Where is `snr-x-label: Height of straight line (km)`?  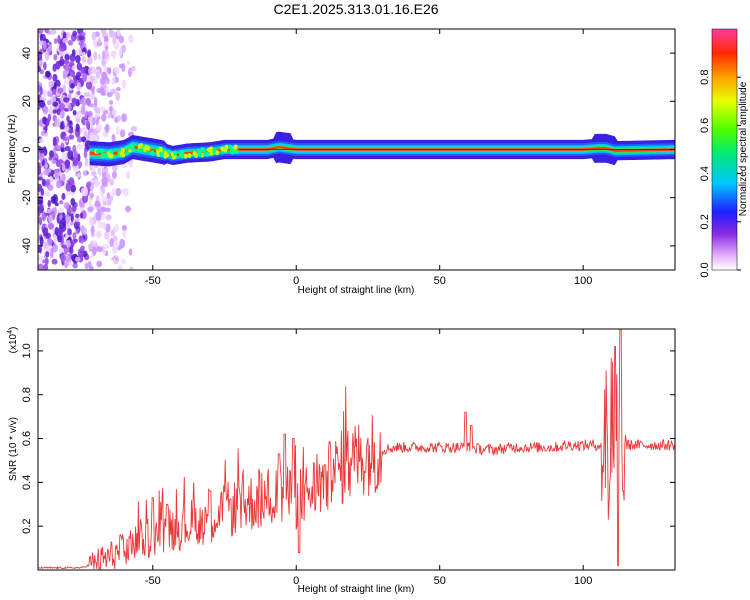
snr-x-label: Height of straight line (km) is located at coordinates (356, 589).